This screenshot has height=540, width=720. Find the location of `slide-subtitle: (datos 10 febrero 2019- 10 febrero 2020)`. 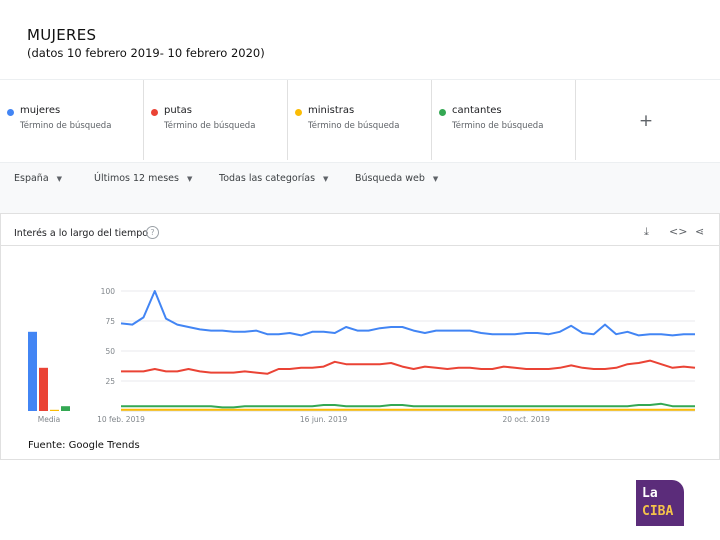

slide-subtitle: (datos 10 febrero 2019- 10 febrero 2020) is located at coordinates (146, 53).